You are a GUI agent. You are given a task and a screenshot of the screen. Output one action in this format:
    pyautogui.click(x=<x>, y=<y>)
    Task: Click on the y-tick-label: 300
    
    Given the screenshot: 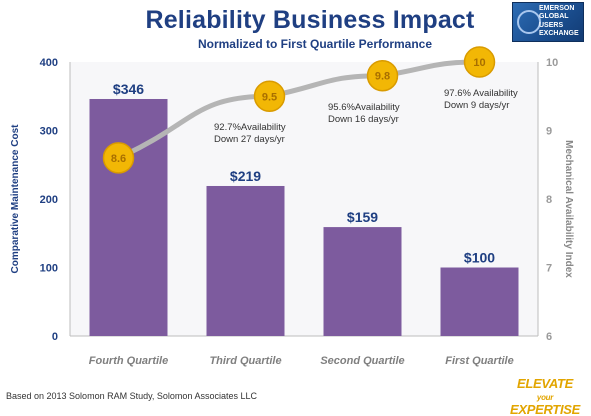 What is the action you would take?
    pyautogui.click(x=49, y=132)
    